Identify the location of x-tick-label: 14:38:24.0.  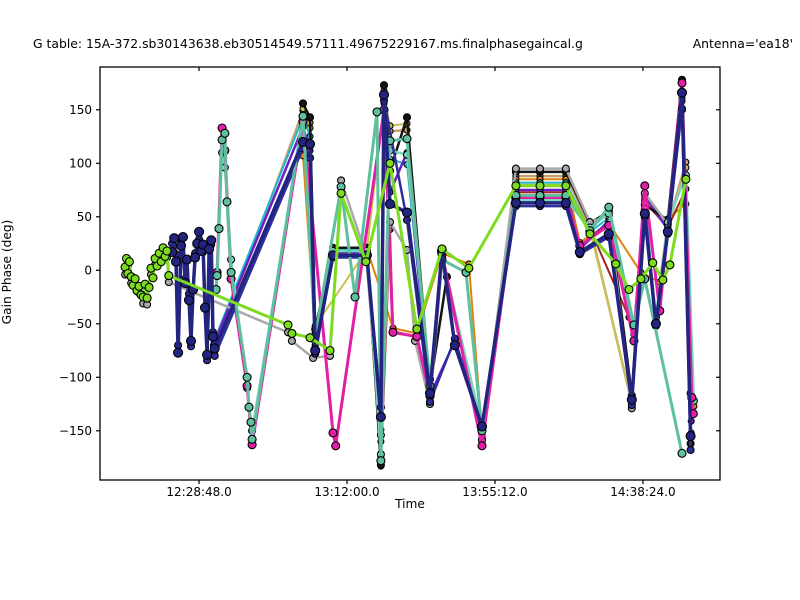
(642, 492).